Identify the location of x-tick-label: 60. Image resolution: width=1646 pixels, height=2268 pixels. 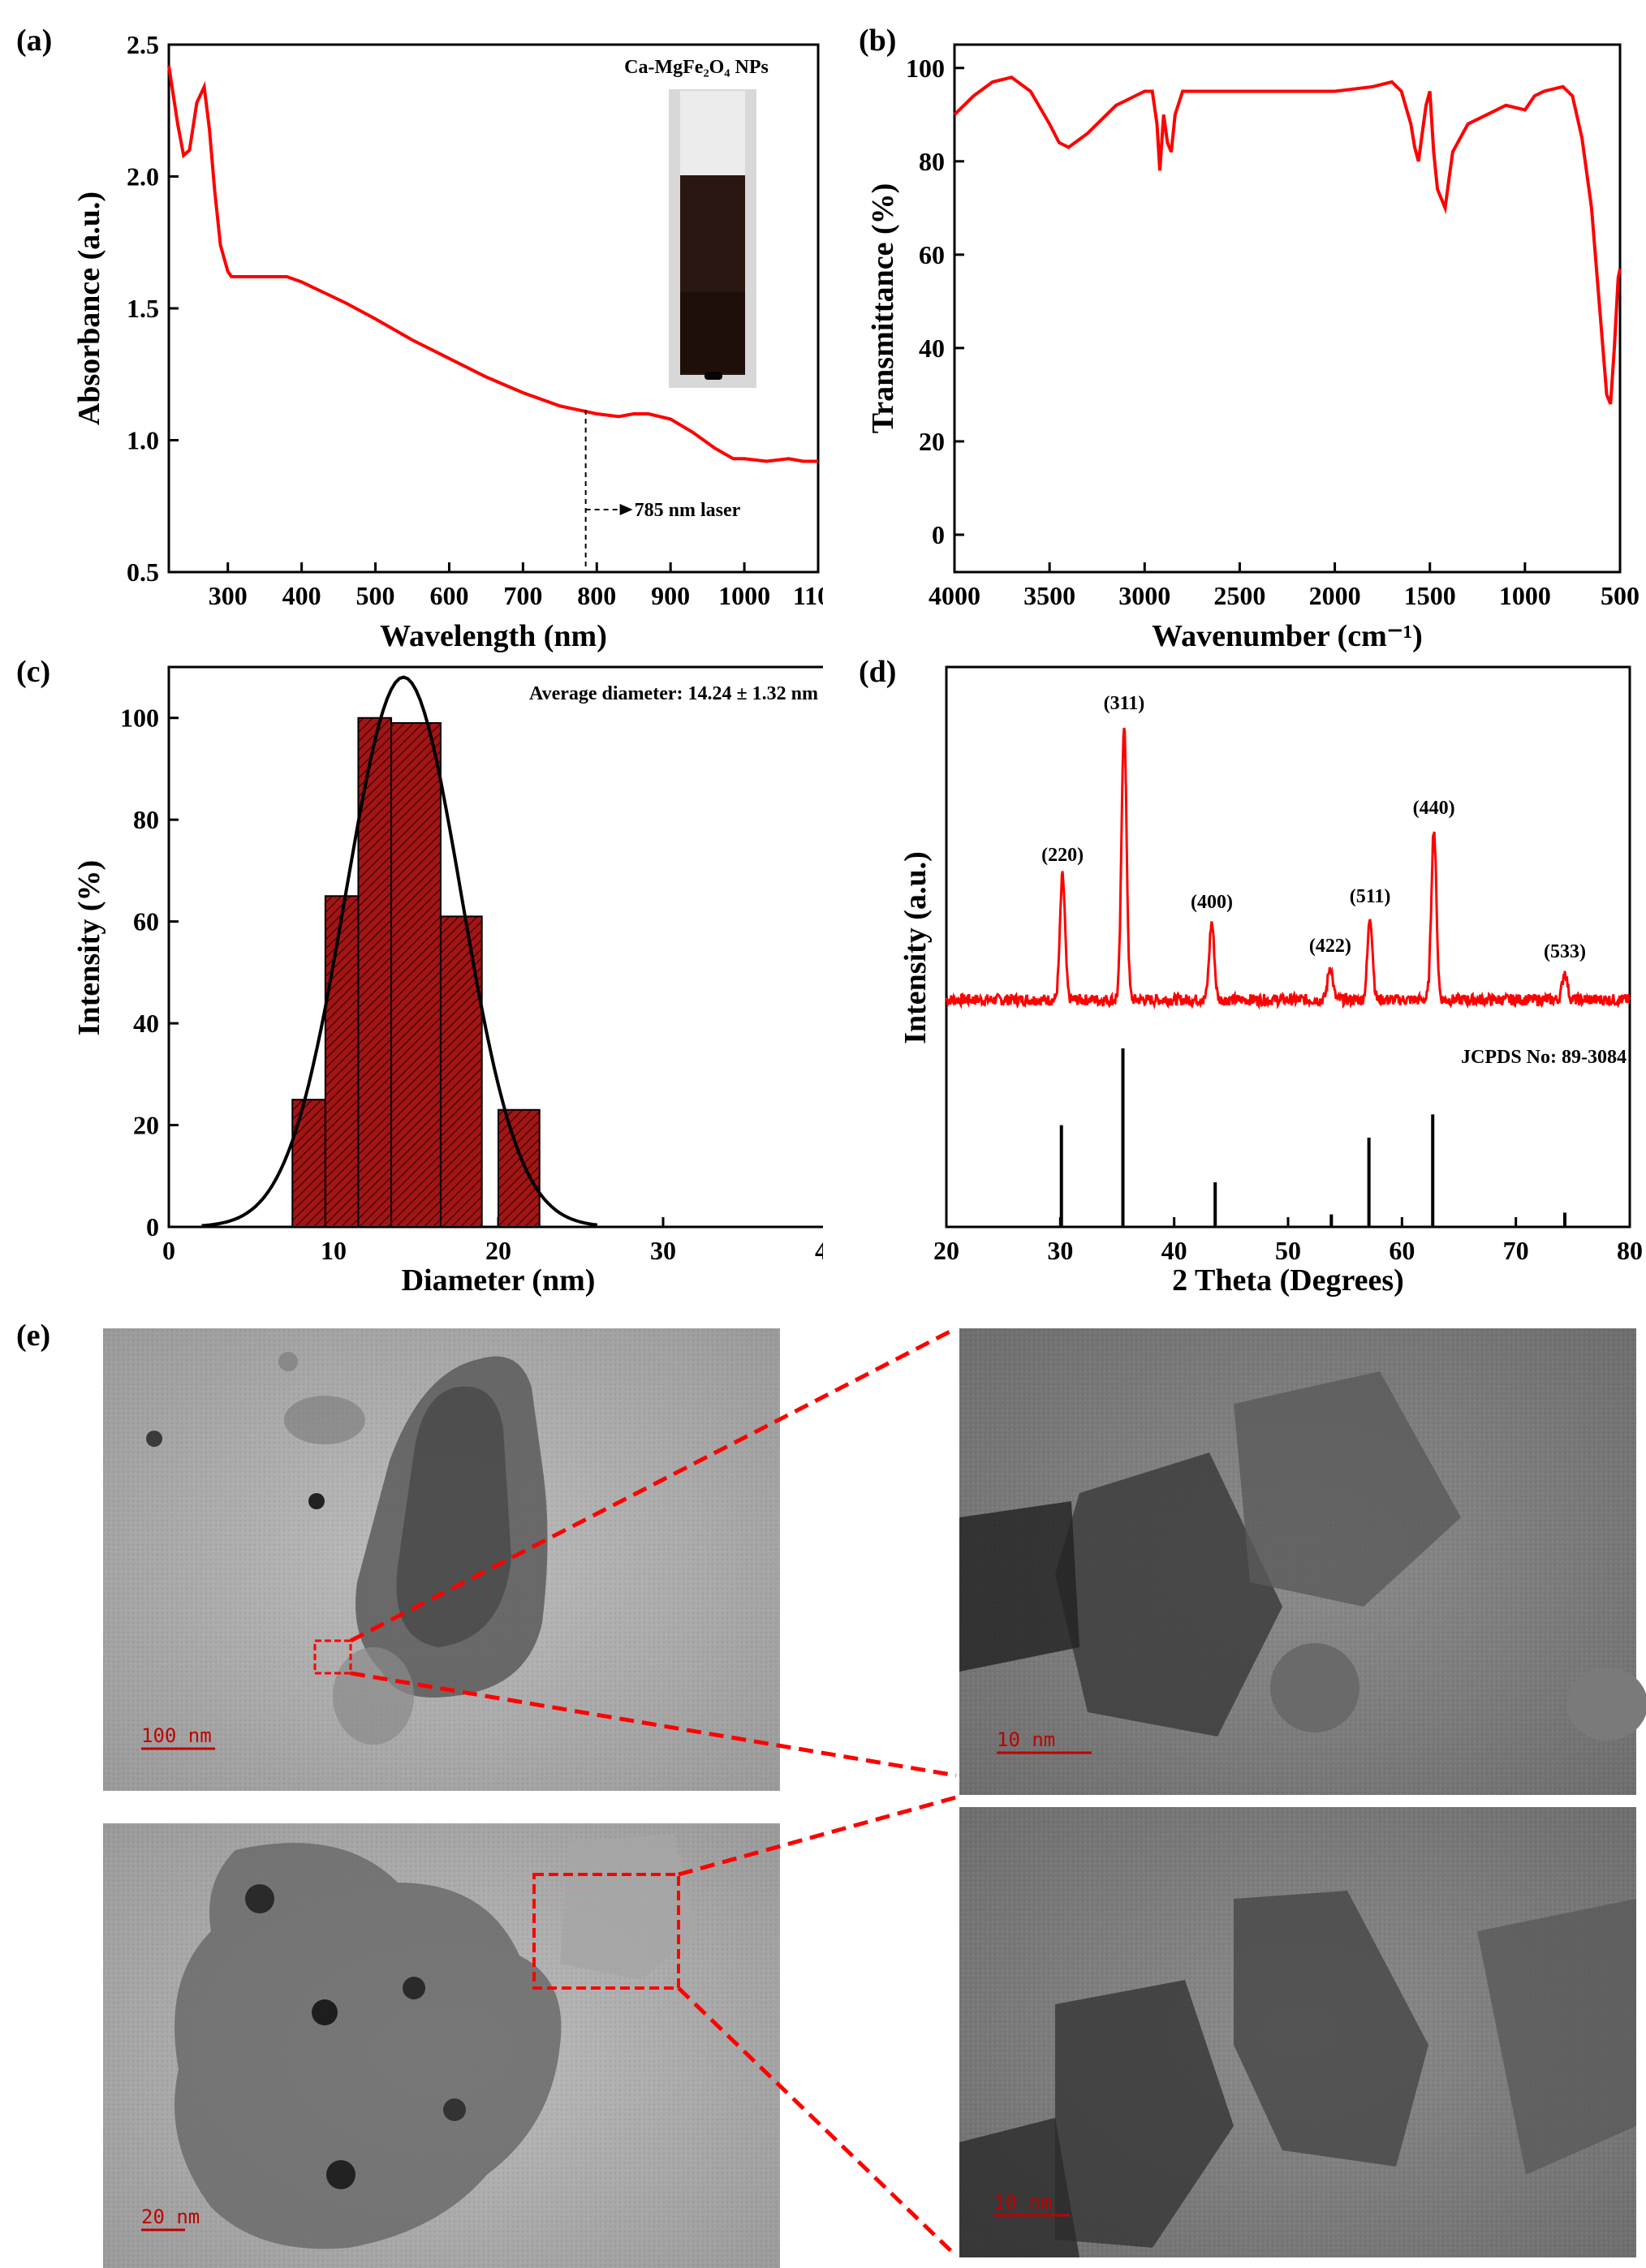
(1402, 1250).